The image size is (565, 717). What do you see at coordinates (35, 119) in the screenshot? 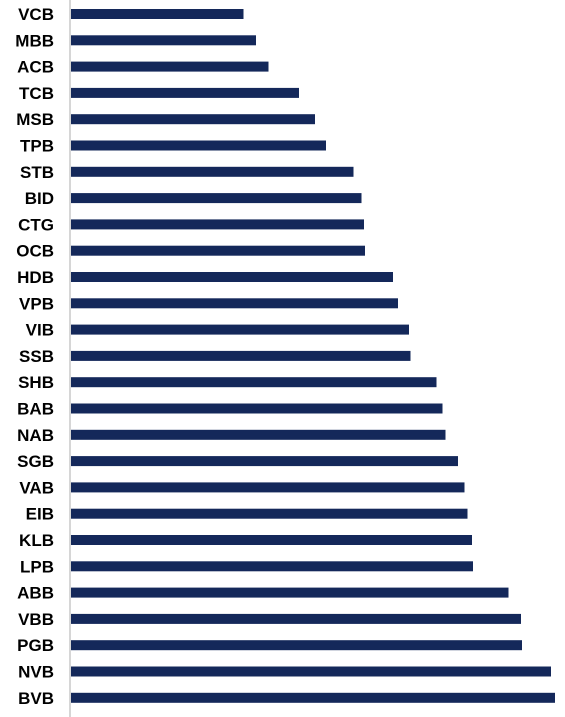
I see `category-label-msb: MSB` at bounding box center [35, 119].